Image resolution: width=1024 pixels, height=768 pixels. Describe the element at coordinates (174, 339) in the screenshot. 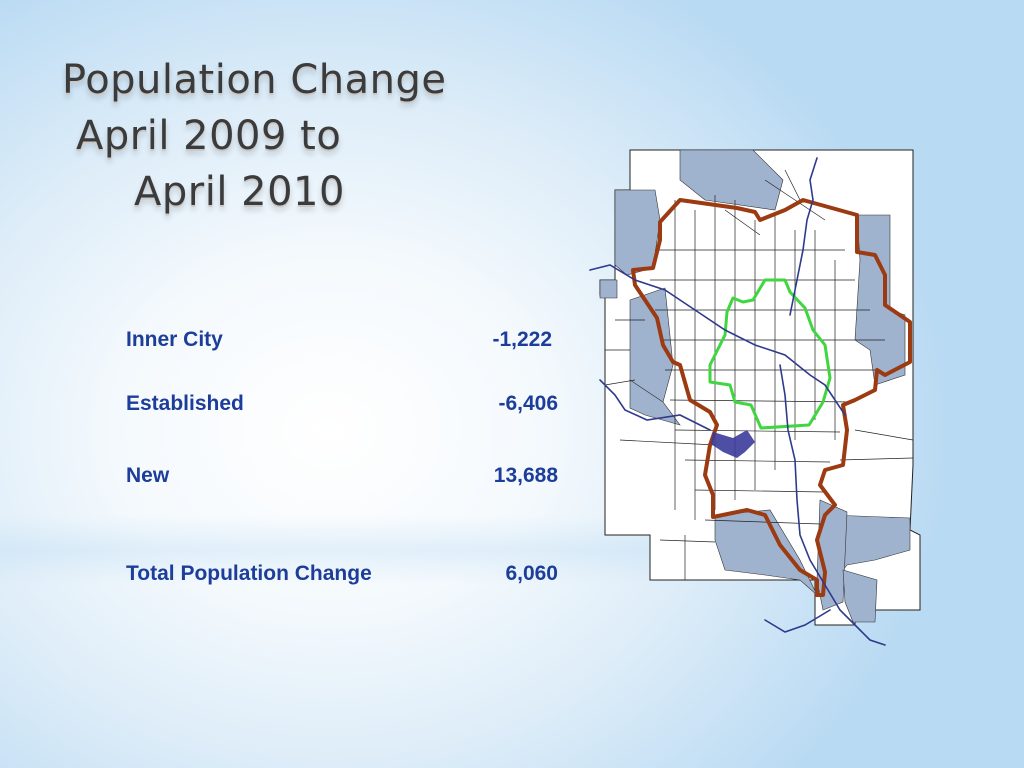

I see `stat-label: Inner City` at that location.